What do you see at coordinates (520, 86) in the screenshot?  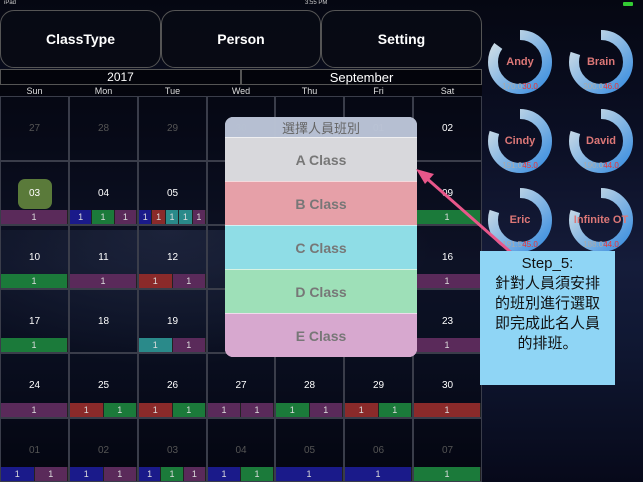 I see `person-hours: 170.030.0` at bounding box center [520, 86].